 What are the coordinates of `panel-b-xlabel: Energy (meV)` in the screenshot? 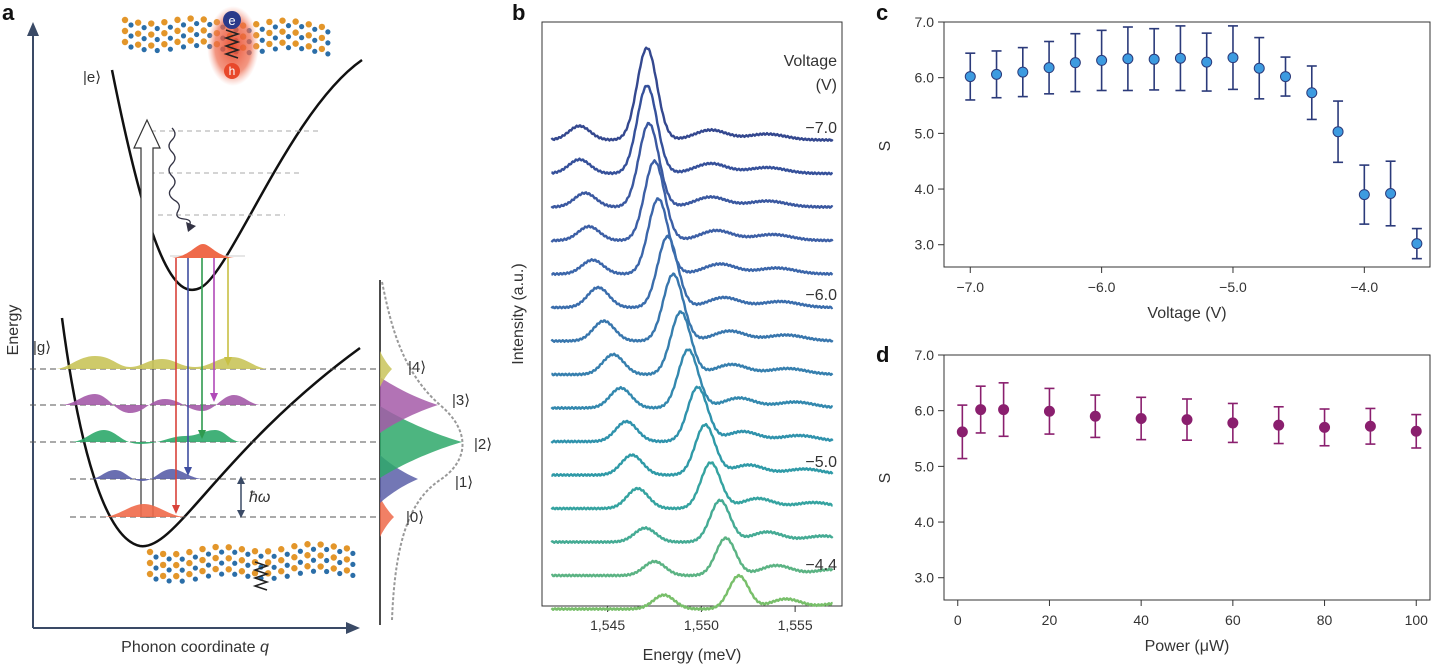 It's located at (692, 655).